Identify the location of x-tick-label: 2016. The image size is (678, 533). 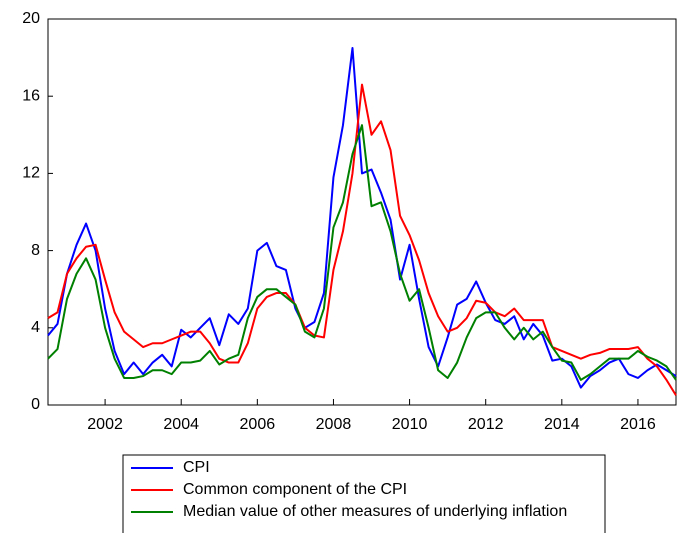
(638, 424).